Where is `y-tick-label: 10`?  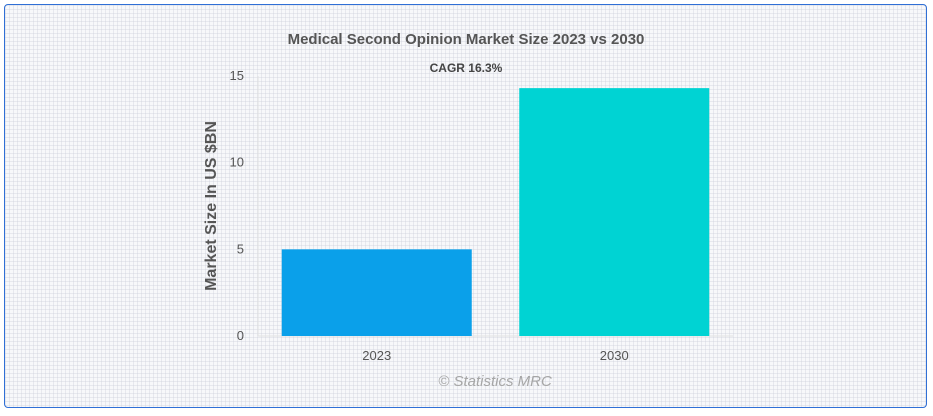 y-tick-label: 10 is located at coordinates (237, 162).